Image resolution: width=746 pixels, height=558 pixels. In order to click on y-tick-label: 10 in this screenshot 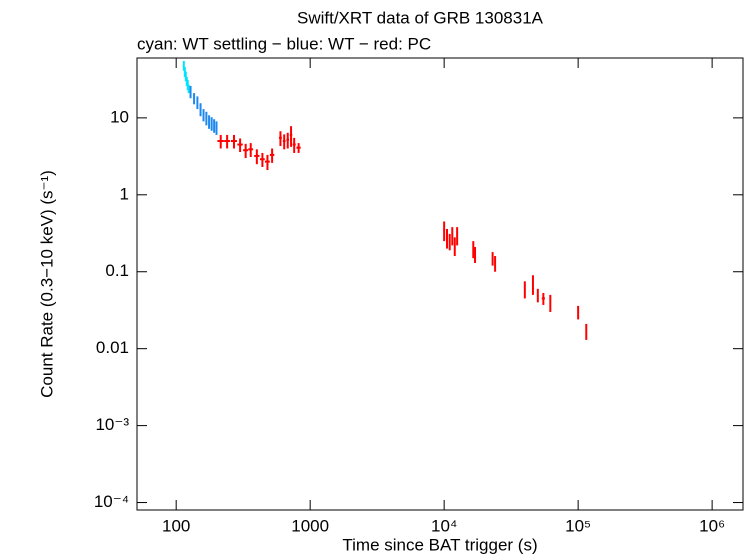, I will do `click(119, 116)`.